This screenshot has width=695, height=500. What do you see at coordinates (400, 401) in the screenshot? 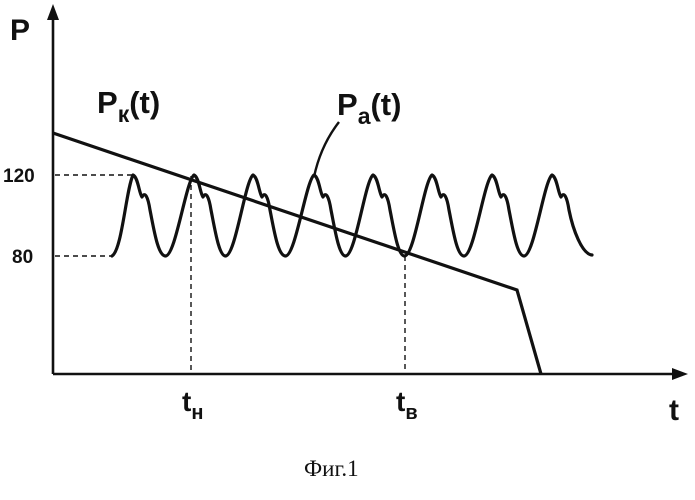
I see `t-end-main: t` at bounding box center [400, 401].